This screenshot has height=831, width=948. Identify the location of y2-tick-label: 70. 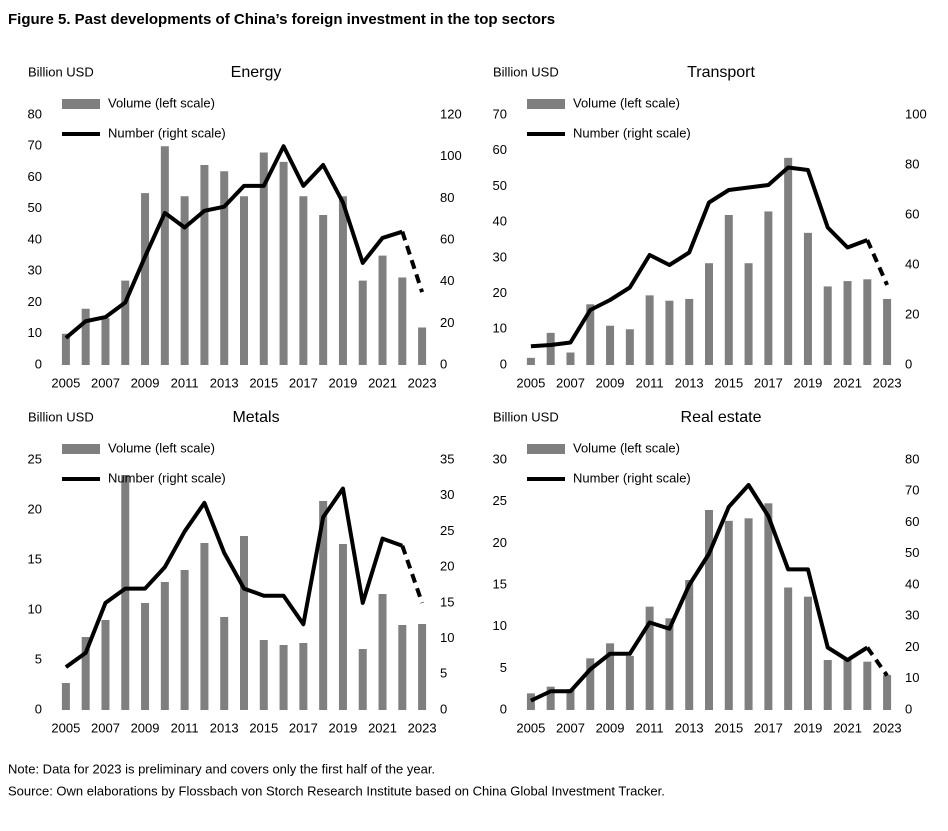
(912, 490).